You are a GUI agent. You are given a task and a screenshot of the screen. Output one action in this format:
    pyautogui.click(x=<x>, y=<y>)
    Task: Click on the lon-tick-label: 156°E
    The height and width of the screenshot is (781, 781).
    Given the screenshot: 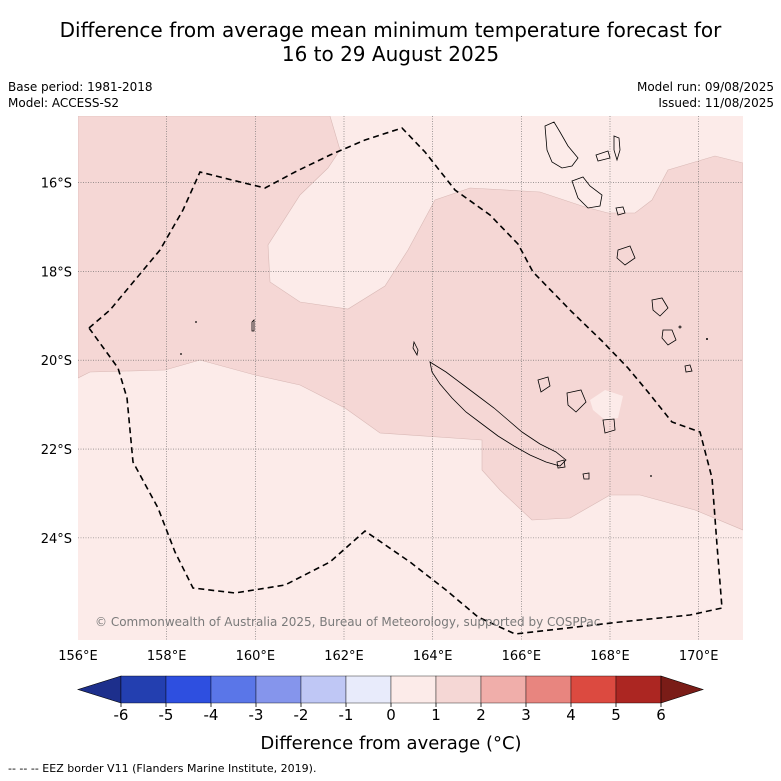 What is the action you would take?
    pyautogui.click(x=78, y=656)
    